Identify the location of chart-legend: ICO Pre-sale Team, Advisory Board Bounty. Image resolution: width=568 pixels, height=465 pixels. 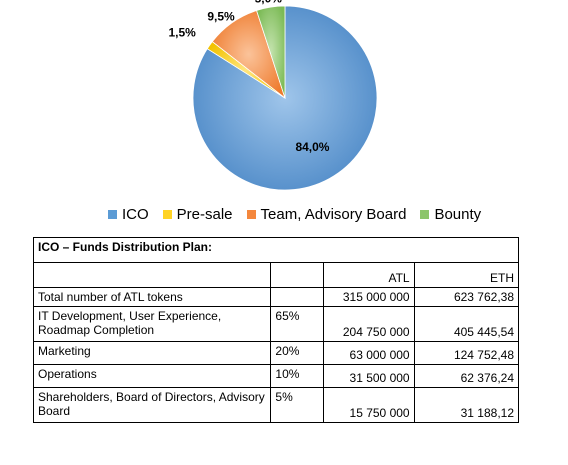
(301, 214).